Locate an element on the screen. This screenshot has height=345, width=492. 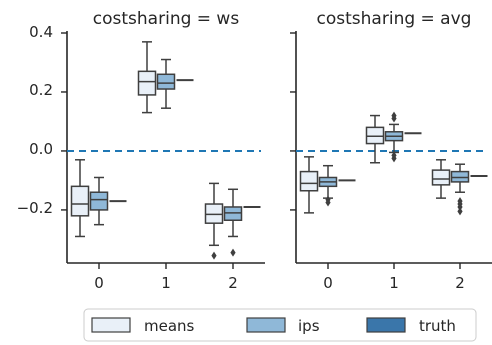
box-ws-0-means-body is located at coordinates (80, 201).